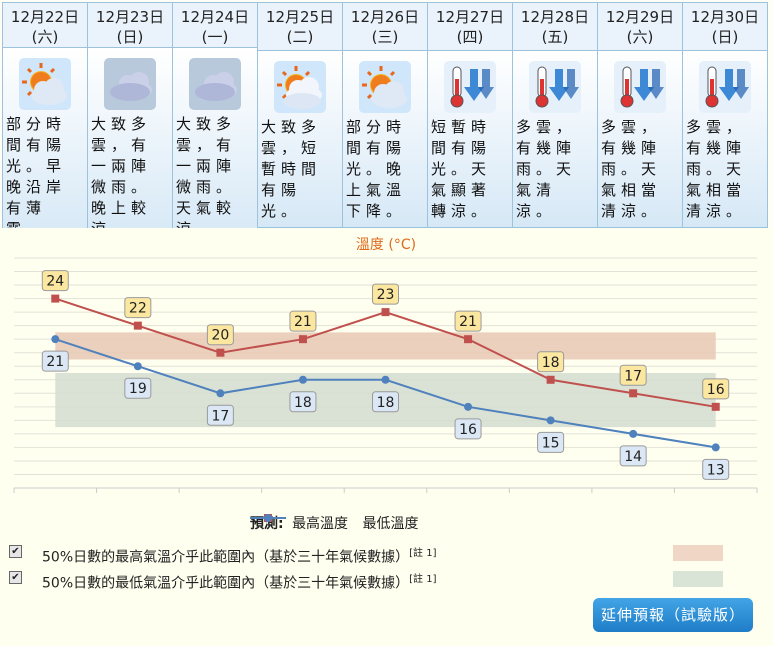 The image size is (773, 646). What do you see at coordinates (215, 17) in the screenshot?
I see `day-date: 12月24日` at bounding box center [215, 17].